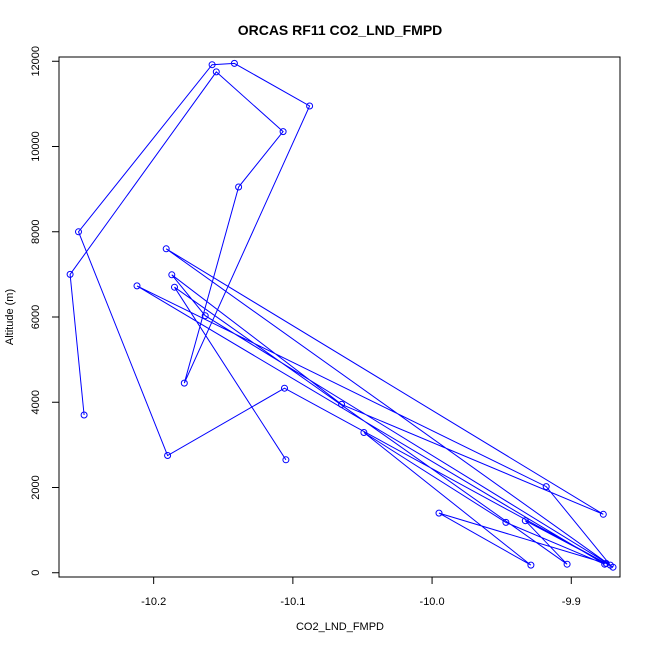 The width and height of the screenshot is (650, 650). I want to click on x-tick-label: -10.1, so click(292, 602).